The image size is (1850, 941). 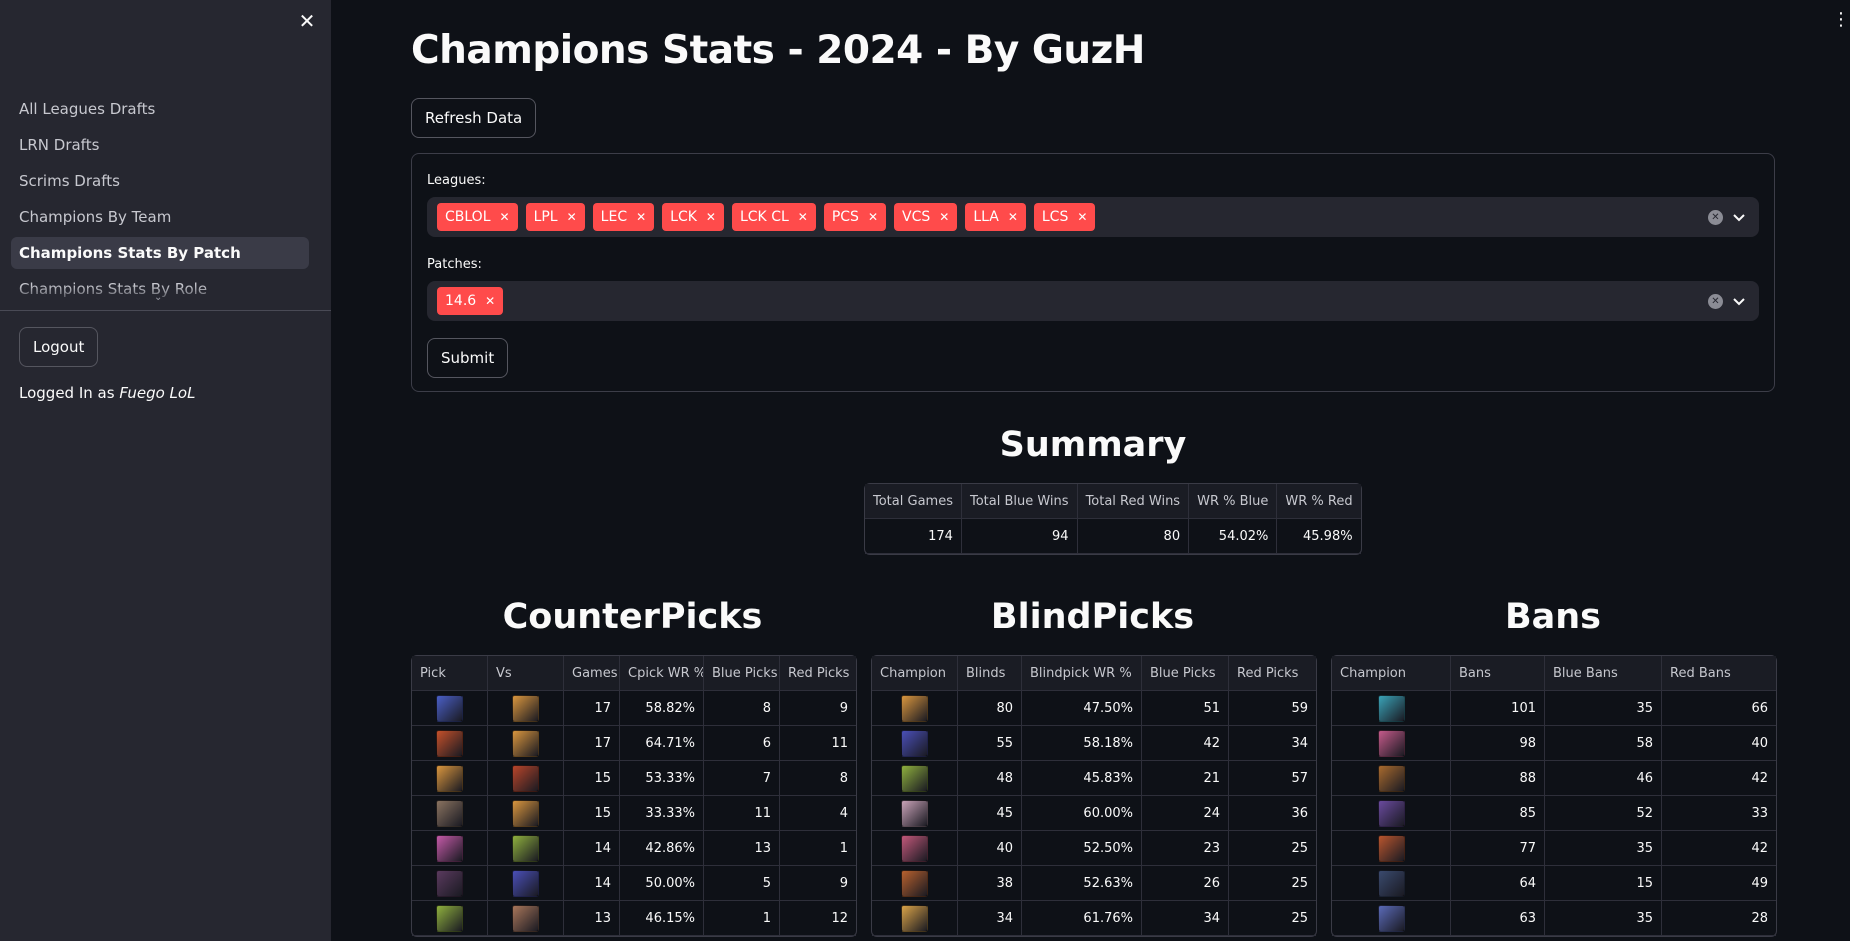 I want to click on summary-cell: 80, so click(x=1133, y=536).